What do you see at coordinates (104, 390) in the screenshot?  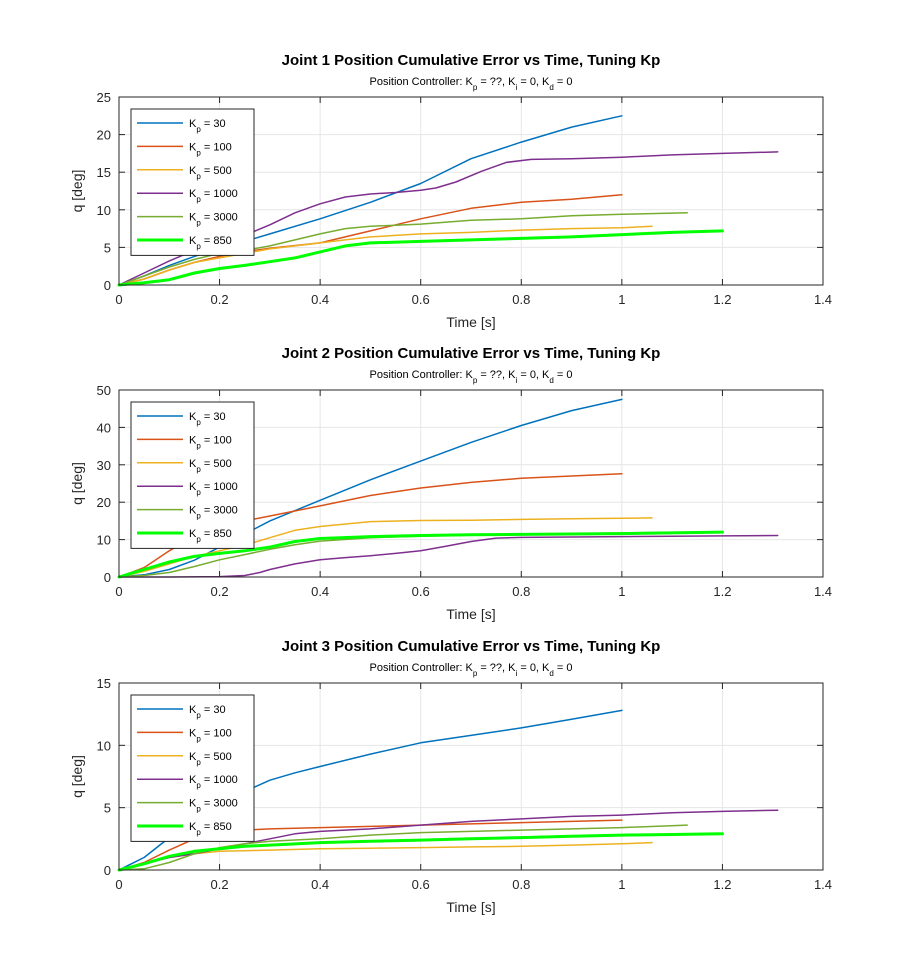 I see `y-tick-label: 50` at bounding box center [104, 390].